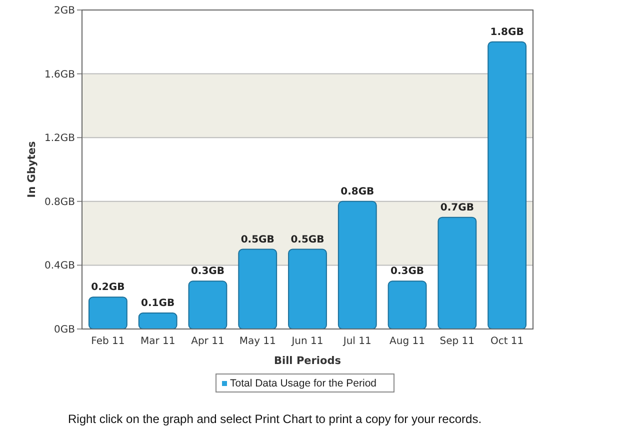 This screenshot has height=436, width=618. What do you see at coordinates (207, 341) in the screenshot?
I see `x-tick-label: Apr 11` at bounding box center [207, 341].